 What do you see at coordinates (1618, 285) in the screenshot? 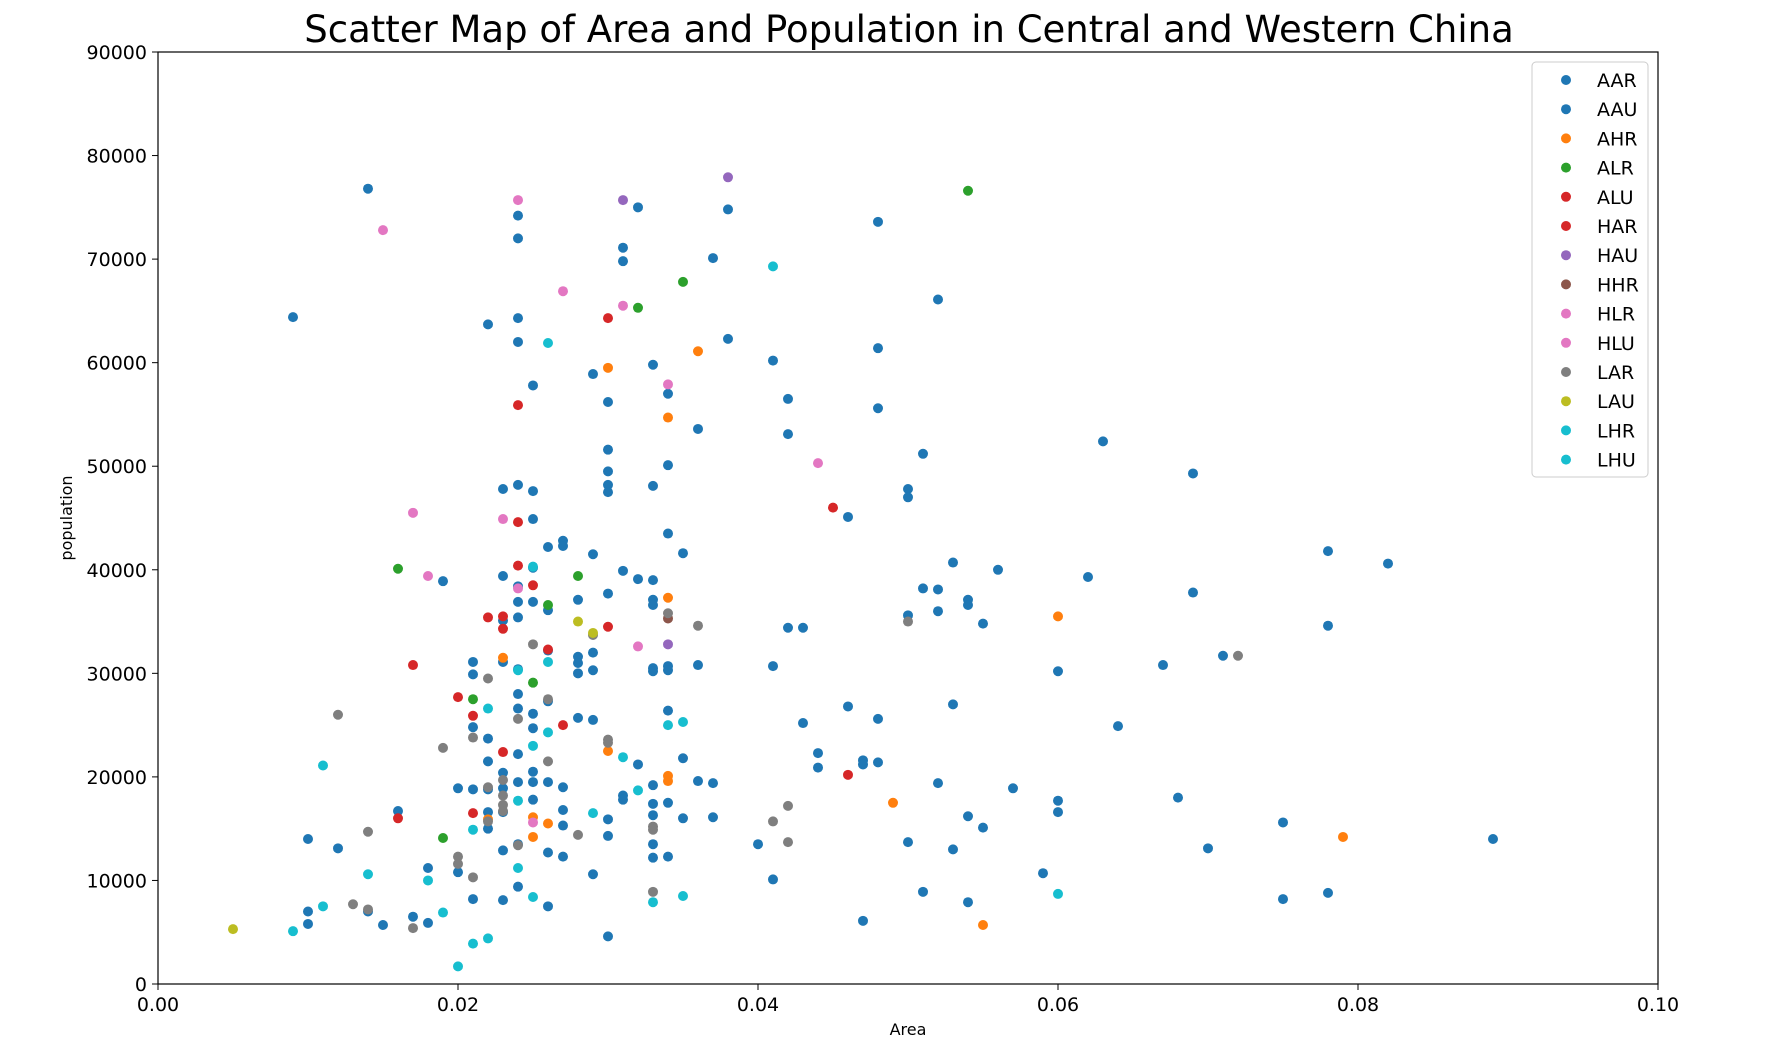
I see `legend-label-hhr: HHR` at bounding box center [1618, 285].